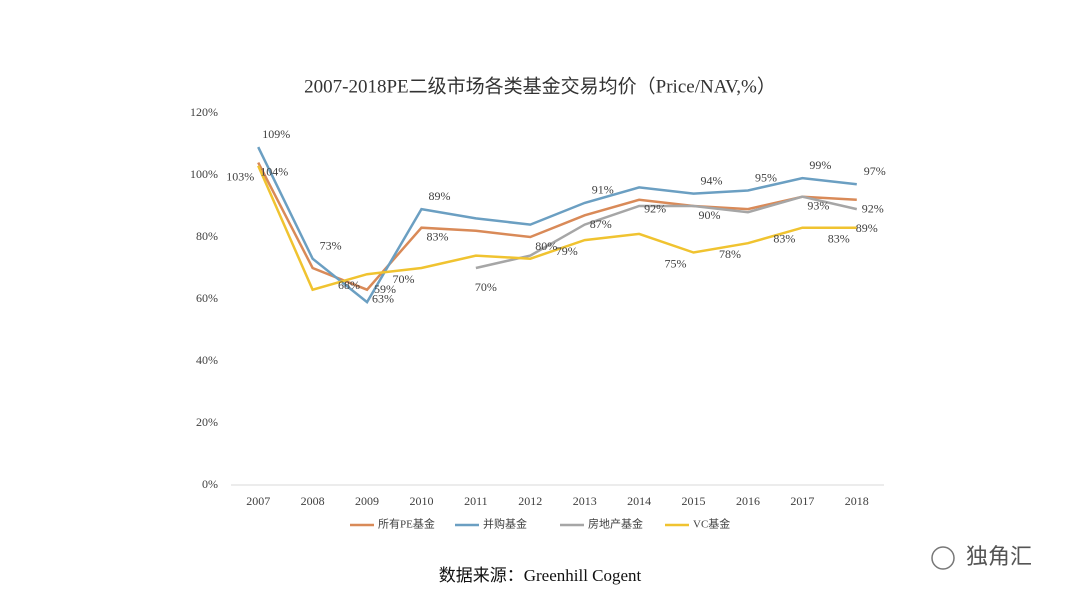 This screenshot has width=1080, height=608. I want to click on x-tick-label: 2014, so click(639, 501).